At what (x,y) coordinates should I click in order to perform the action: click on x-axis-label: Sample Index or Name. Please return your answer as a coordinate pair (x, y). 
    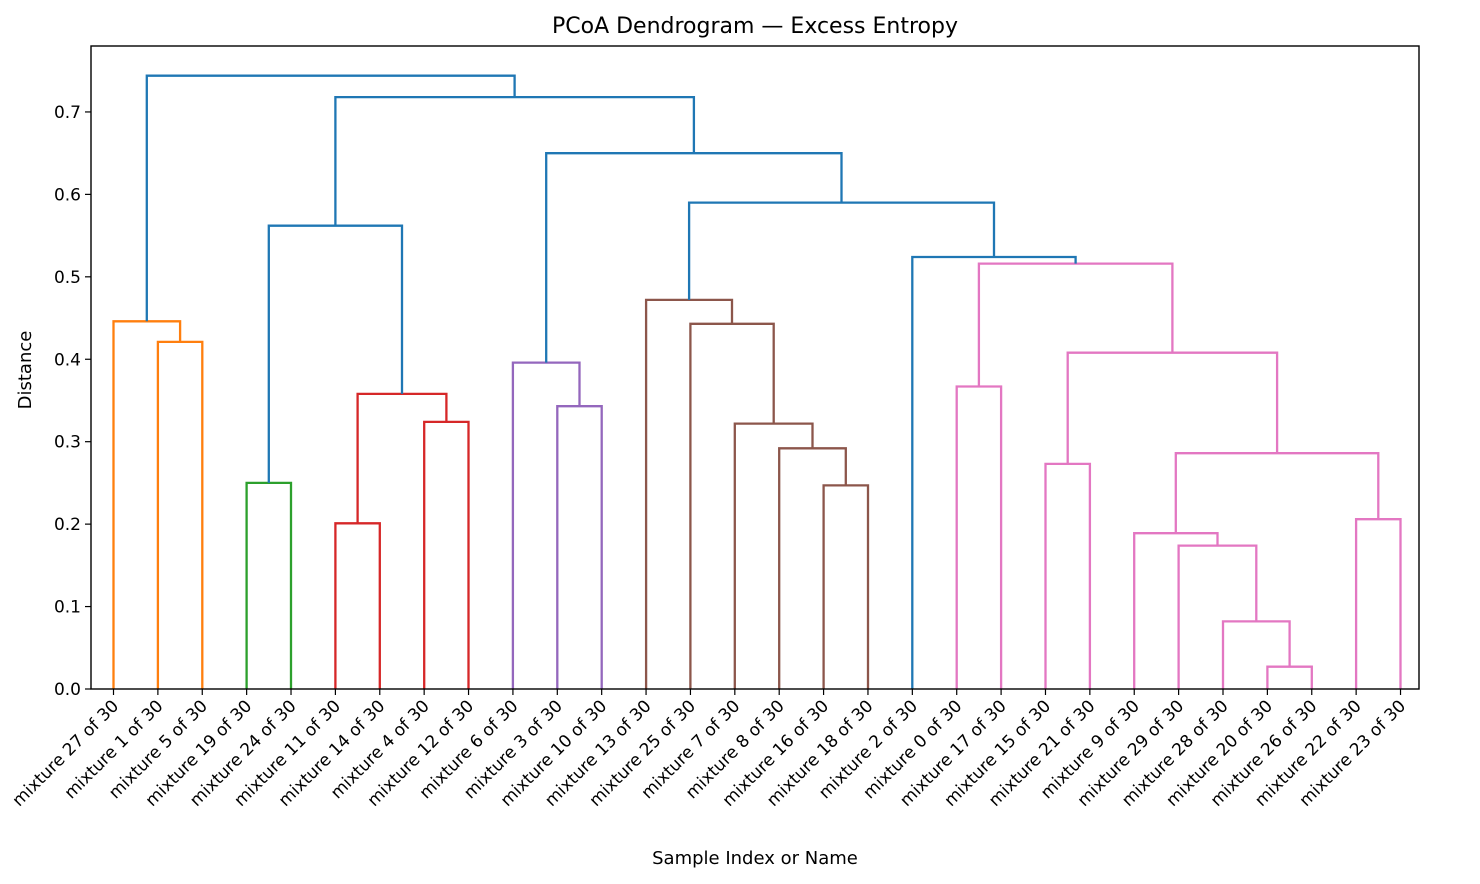
    Looking at the image, I should click on (755, 858).